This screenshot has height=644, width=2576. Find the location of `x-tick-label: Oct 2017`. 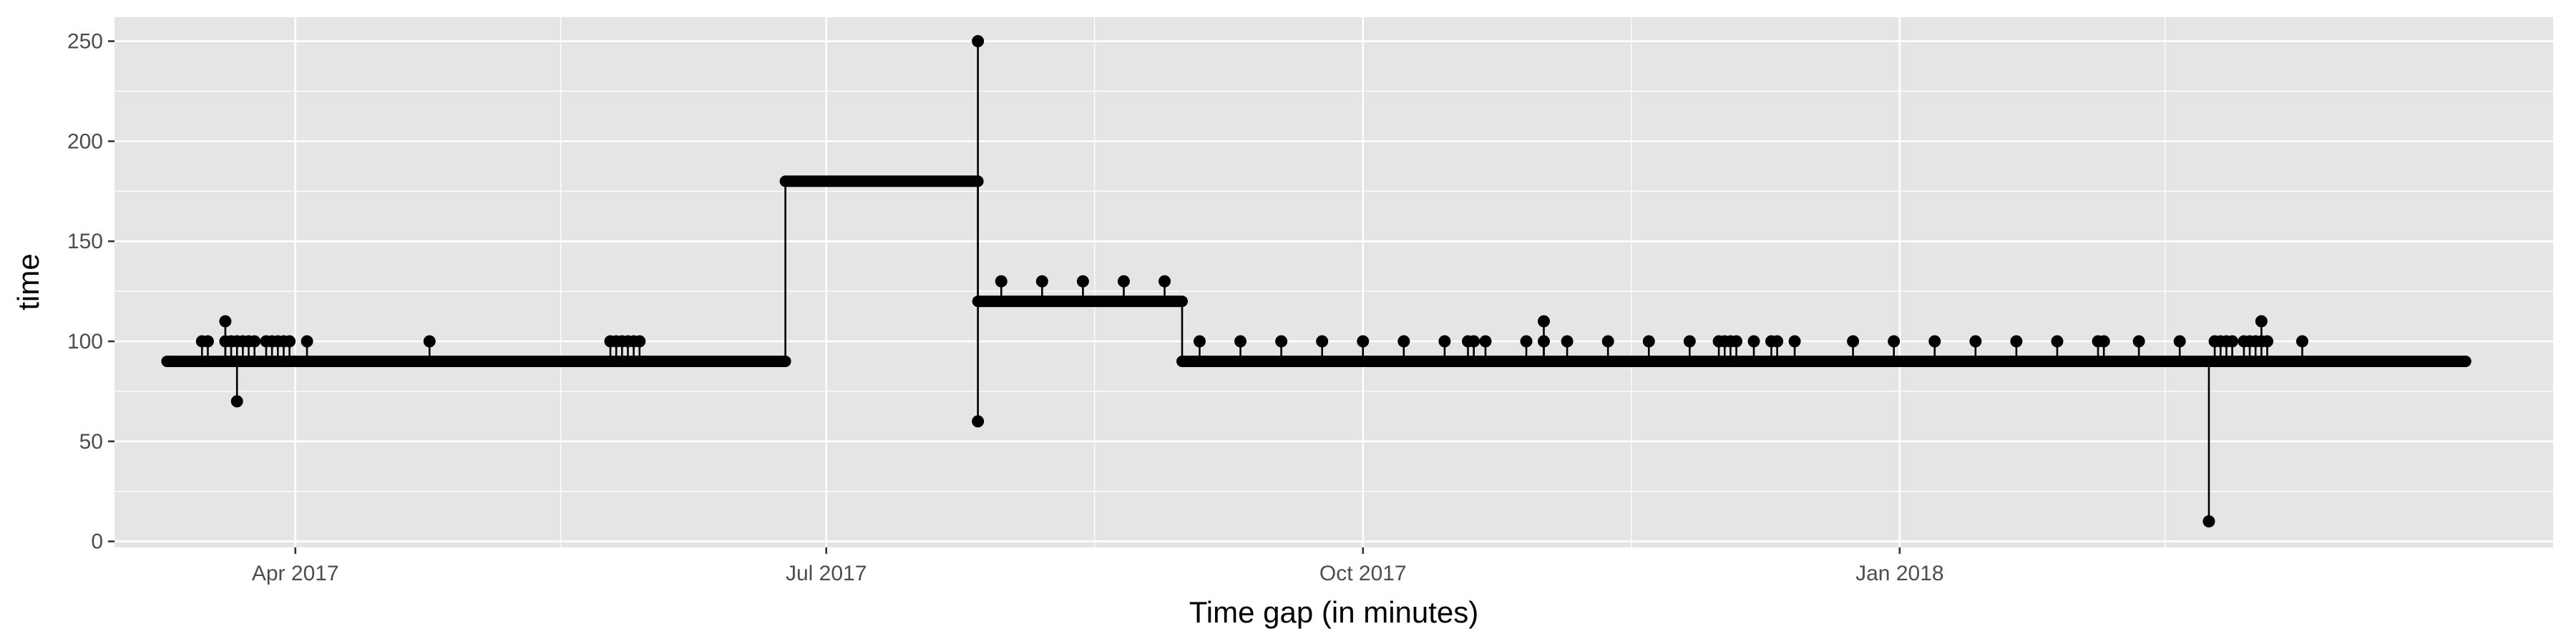

x-tick-label: Oct 2017 is located at coordinates (1363, 573).